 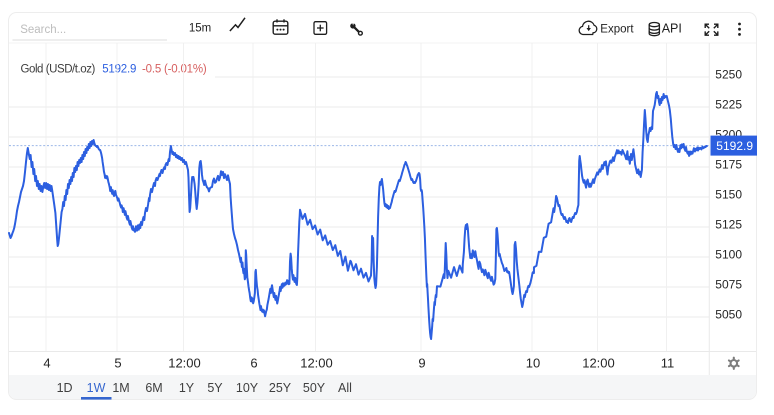 I want to click on svg-text: 5, so click(x=117, y=363).